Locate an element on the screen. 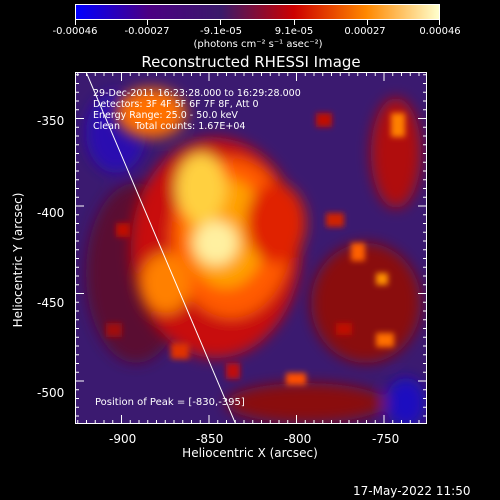  colorbar-label: 0.00027 is located at coordinates (365, 31).